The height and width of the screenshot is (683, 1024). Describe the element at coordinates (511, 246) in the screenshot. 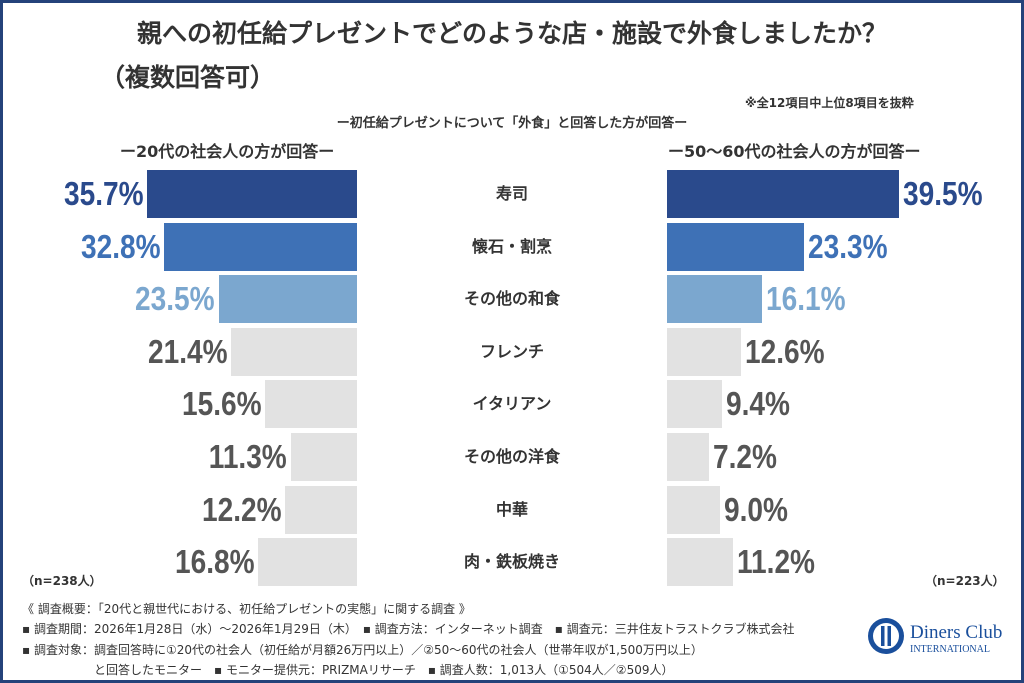

I see `category-label: 懐石・割烹` at that location.